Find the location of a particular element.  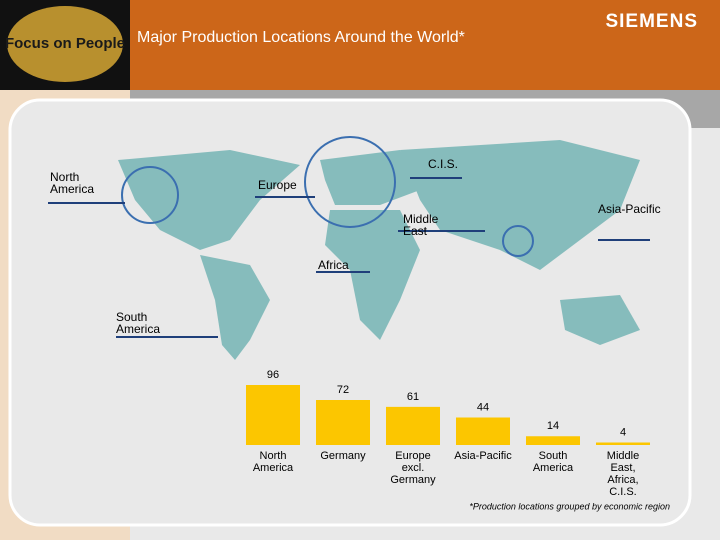

map-label: Asia-Pacific is located at coordinates (629, 209).